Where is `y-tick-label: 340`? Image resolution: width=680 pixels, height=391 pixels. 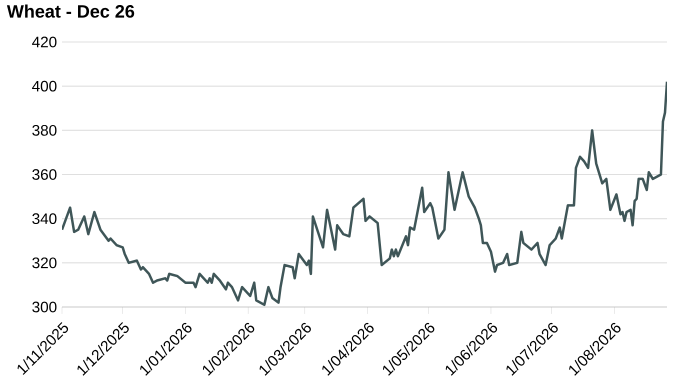 y-tick-label: 340 is located at coordinates (44, 218).